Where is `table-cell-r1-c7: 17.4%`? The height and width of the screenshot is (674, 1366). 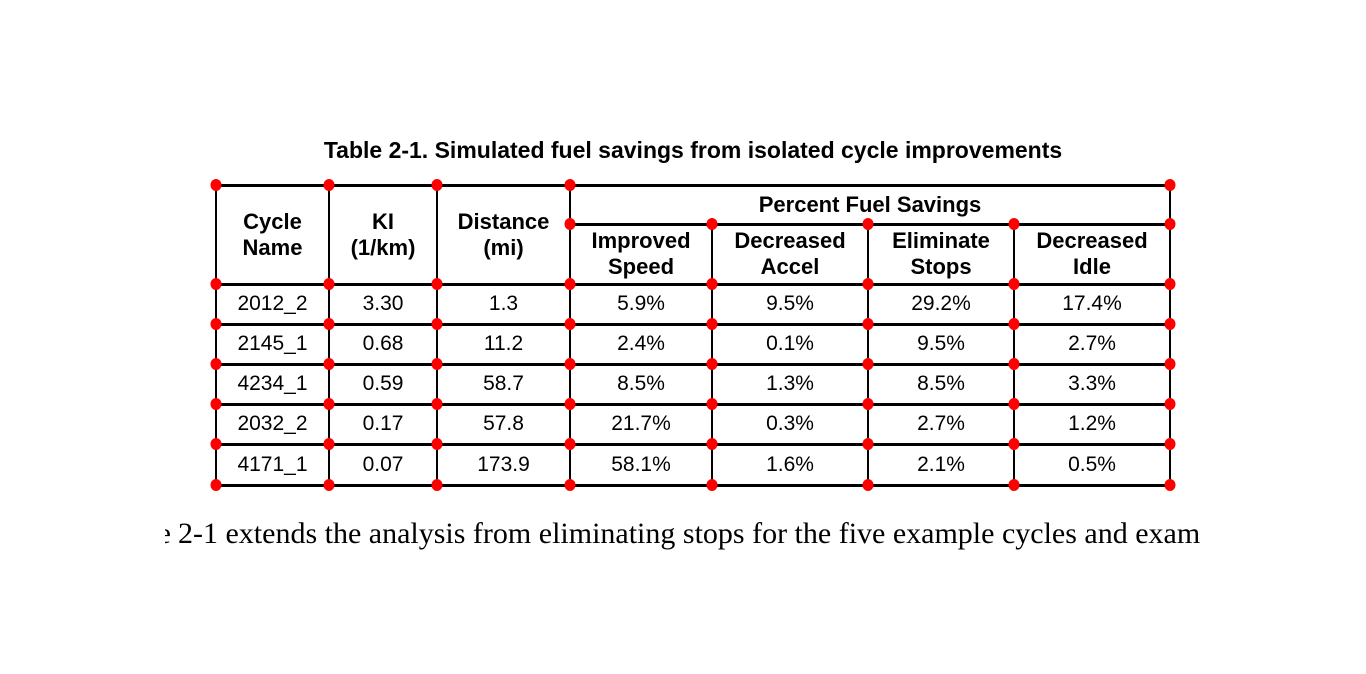
table-cell-r1-c7: 17.4% is located at coordinates (1092, 303).